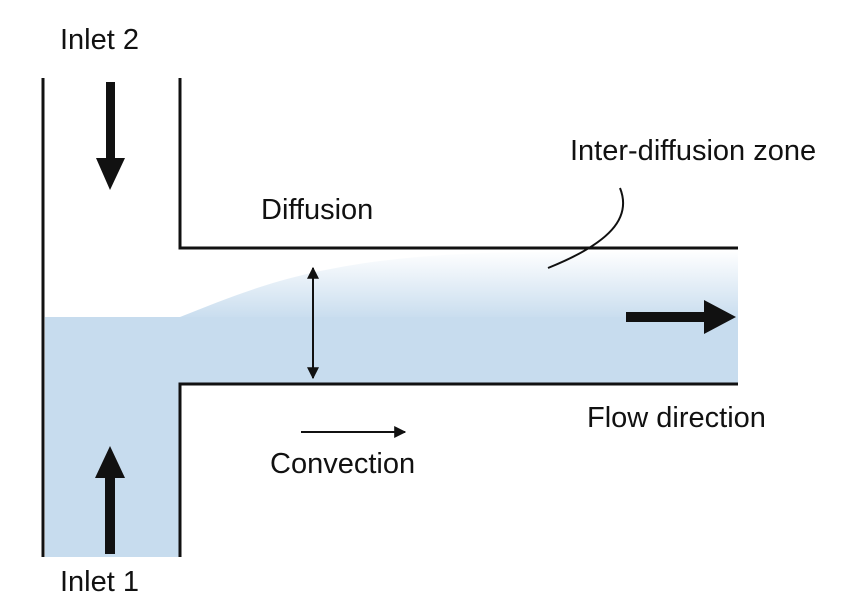  Describe the element at coordinates (459, 283) in the screenshot. I see `inter-diffusion-zone-gradient` at that location.